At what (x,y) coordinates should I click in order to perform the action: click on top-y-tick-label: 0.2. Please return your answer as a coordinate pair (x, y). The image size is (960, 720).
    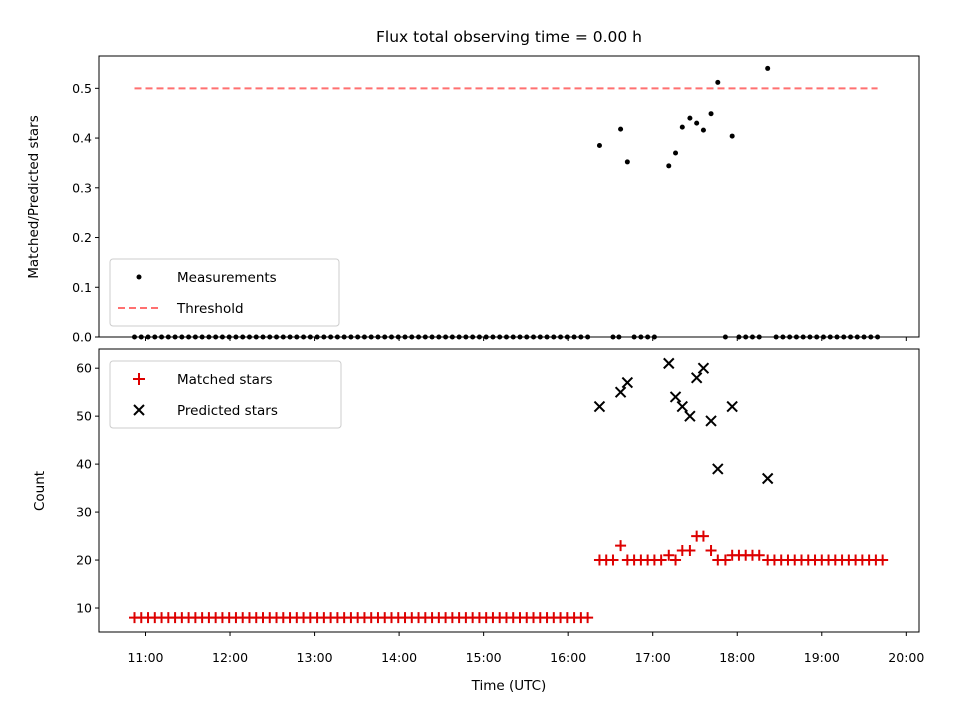
    Looking at the image, I should click on (82, 237).